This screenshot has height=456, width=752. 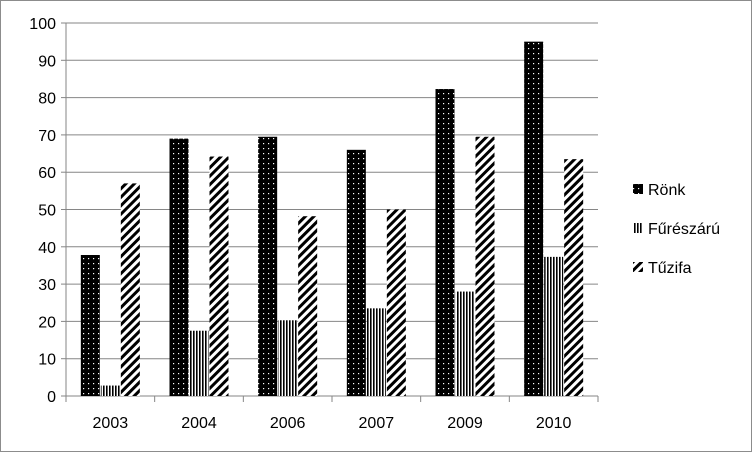 What do you see at coordinates (199, 363) in the screenshot?
I see `bar-vertical-stripes-2004` at bounding box center [199, 363].